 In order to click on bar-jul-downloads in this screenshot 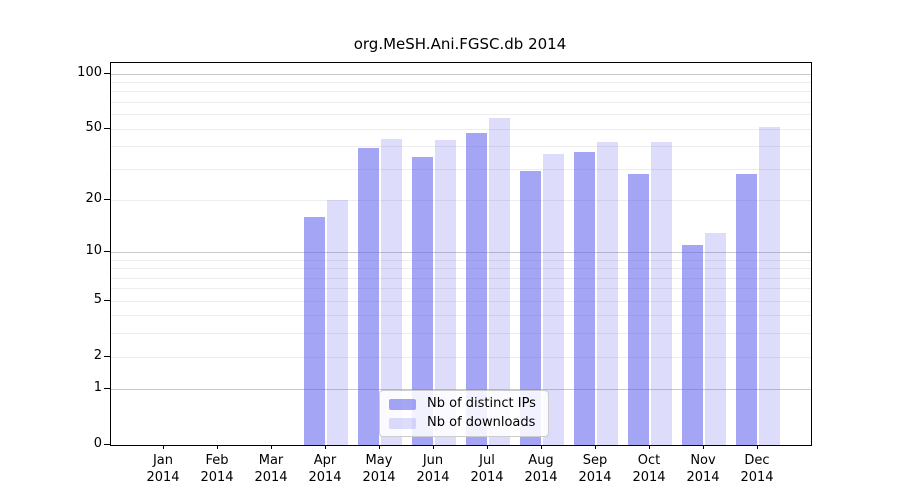, I will do `click(499, 281)`.